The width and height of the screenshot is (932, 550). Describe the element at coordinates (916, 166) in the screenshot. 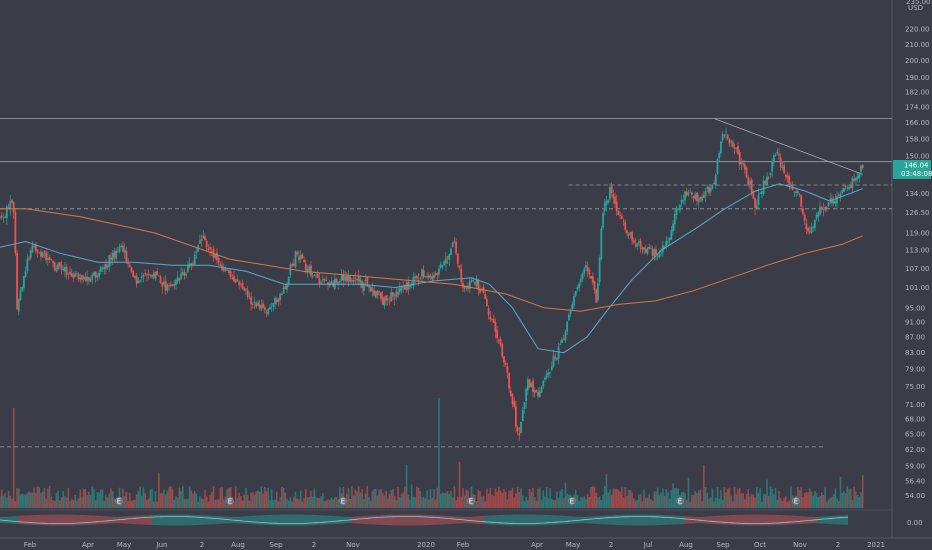

I see `last-price-value: 146.04` at that location.